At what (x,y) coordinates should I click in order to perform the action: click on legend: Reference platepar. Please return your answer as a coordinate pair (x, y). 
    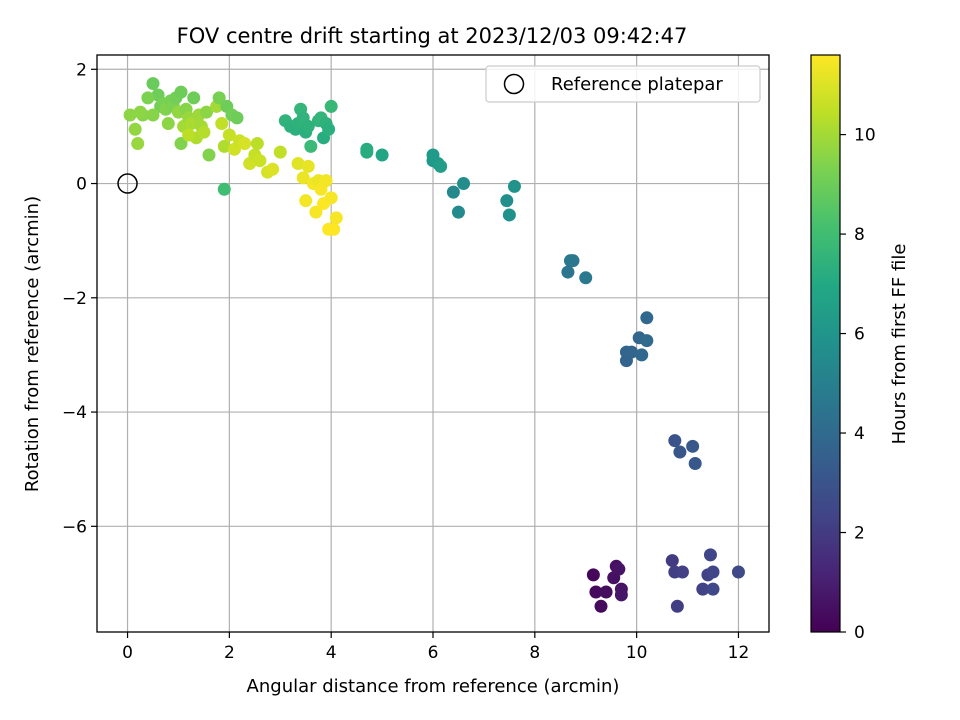
    Looking at the image, I should click on (623, 84).